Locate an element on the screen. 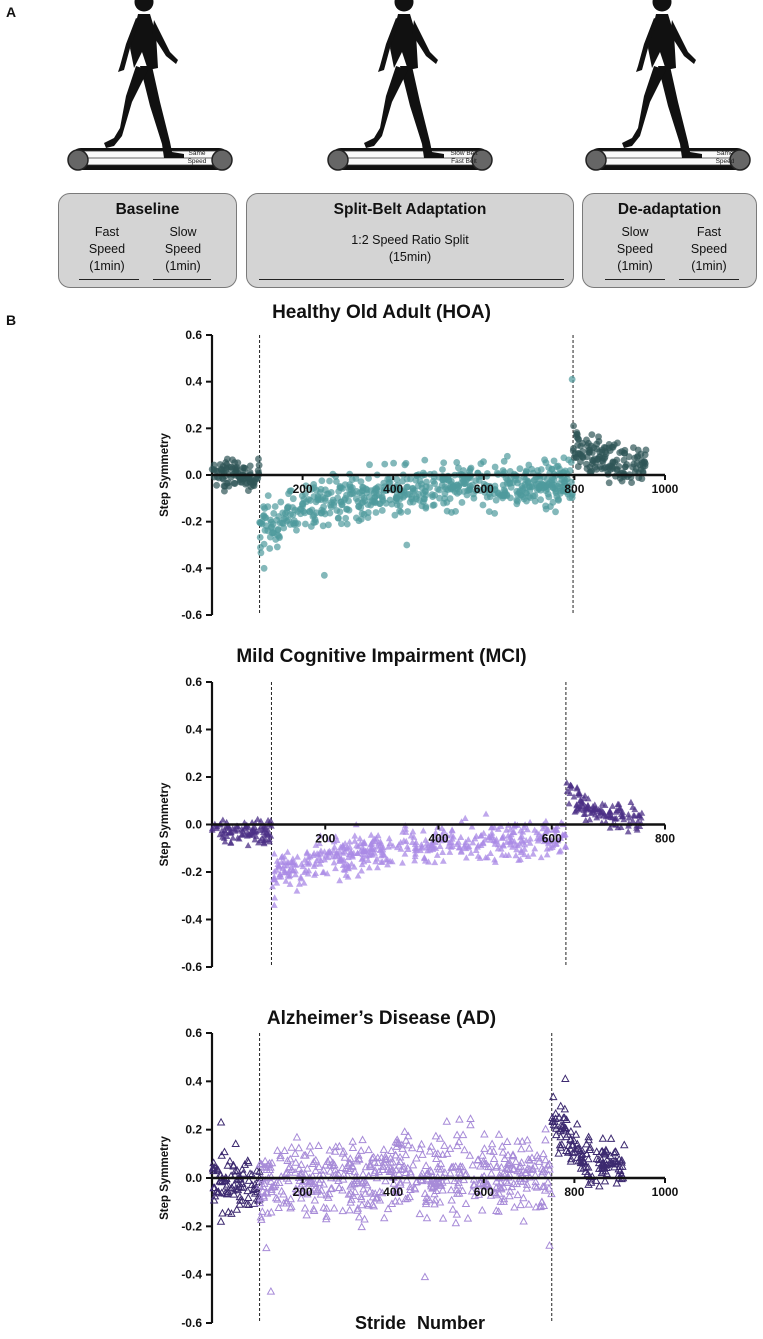 The width and height of the screenshot is (763, 1339). x-tick-label: 400 is located at coordinates (438, 839).